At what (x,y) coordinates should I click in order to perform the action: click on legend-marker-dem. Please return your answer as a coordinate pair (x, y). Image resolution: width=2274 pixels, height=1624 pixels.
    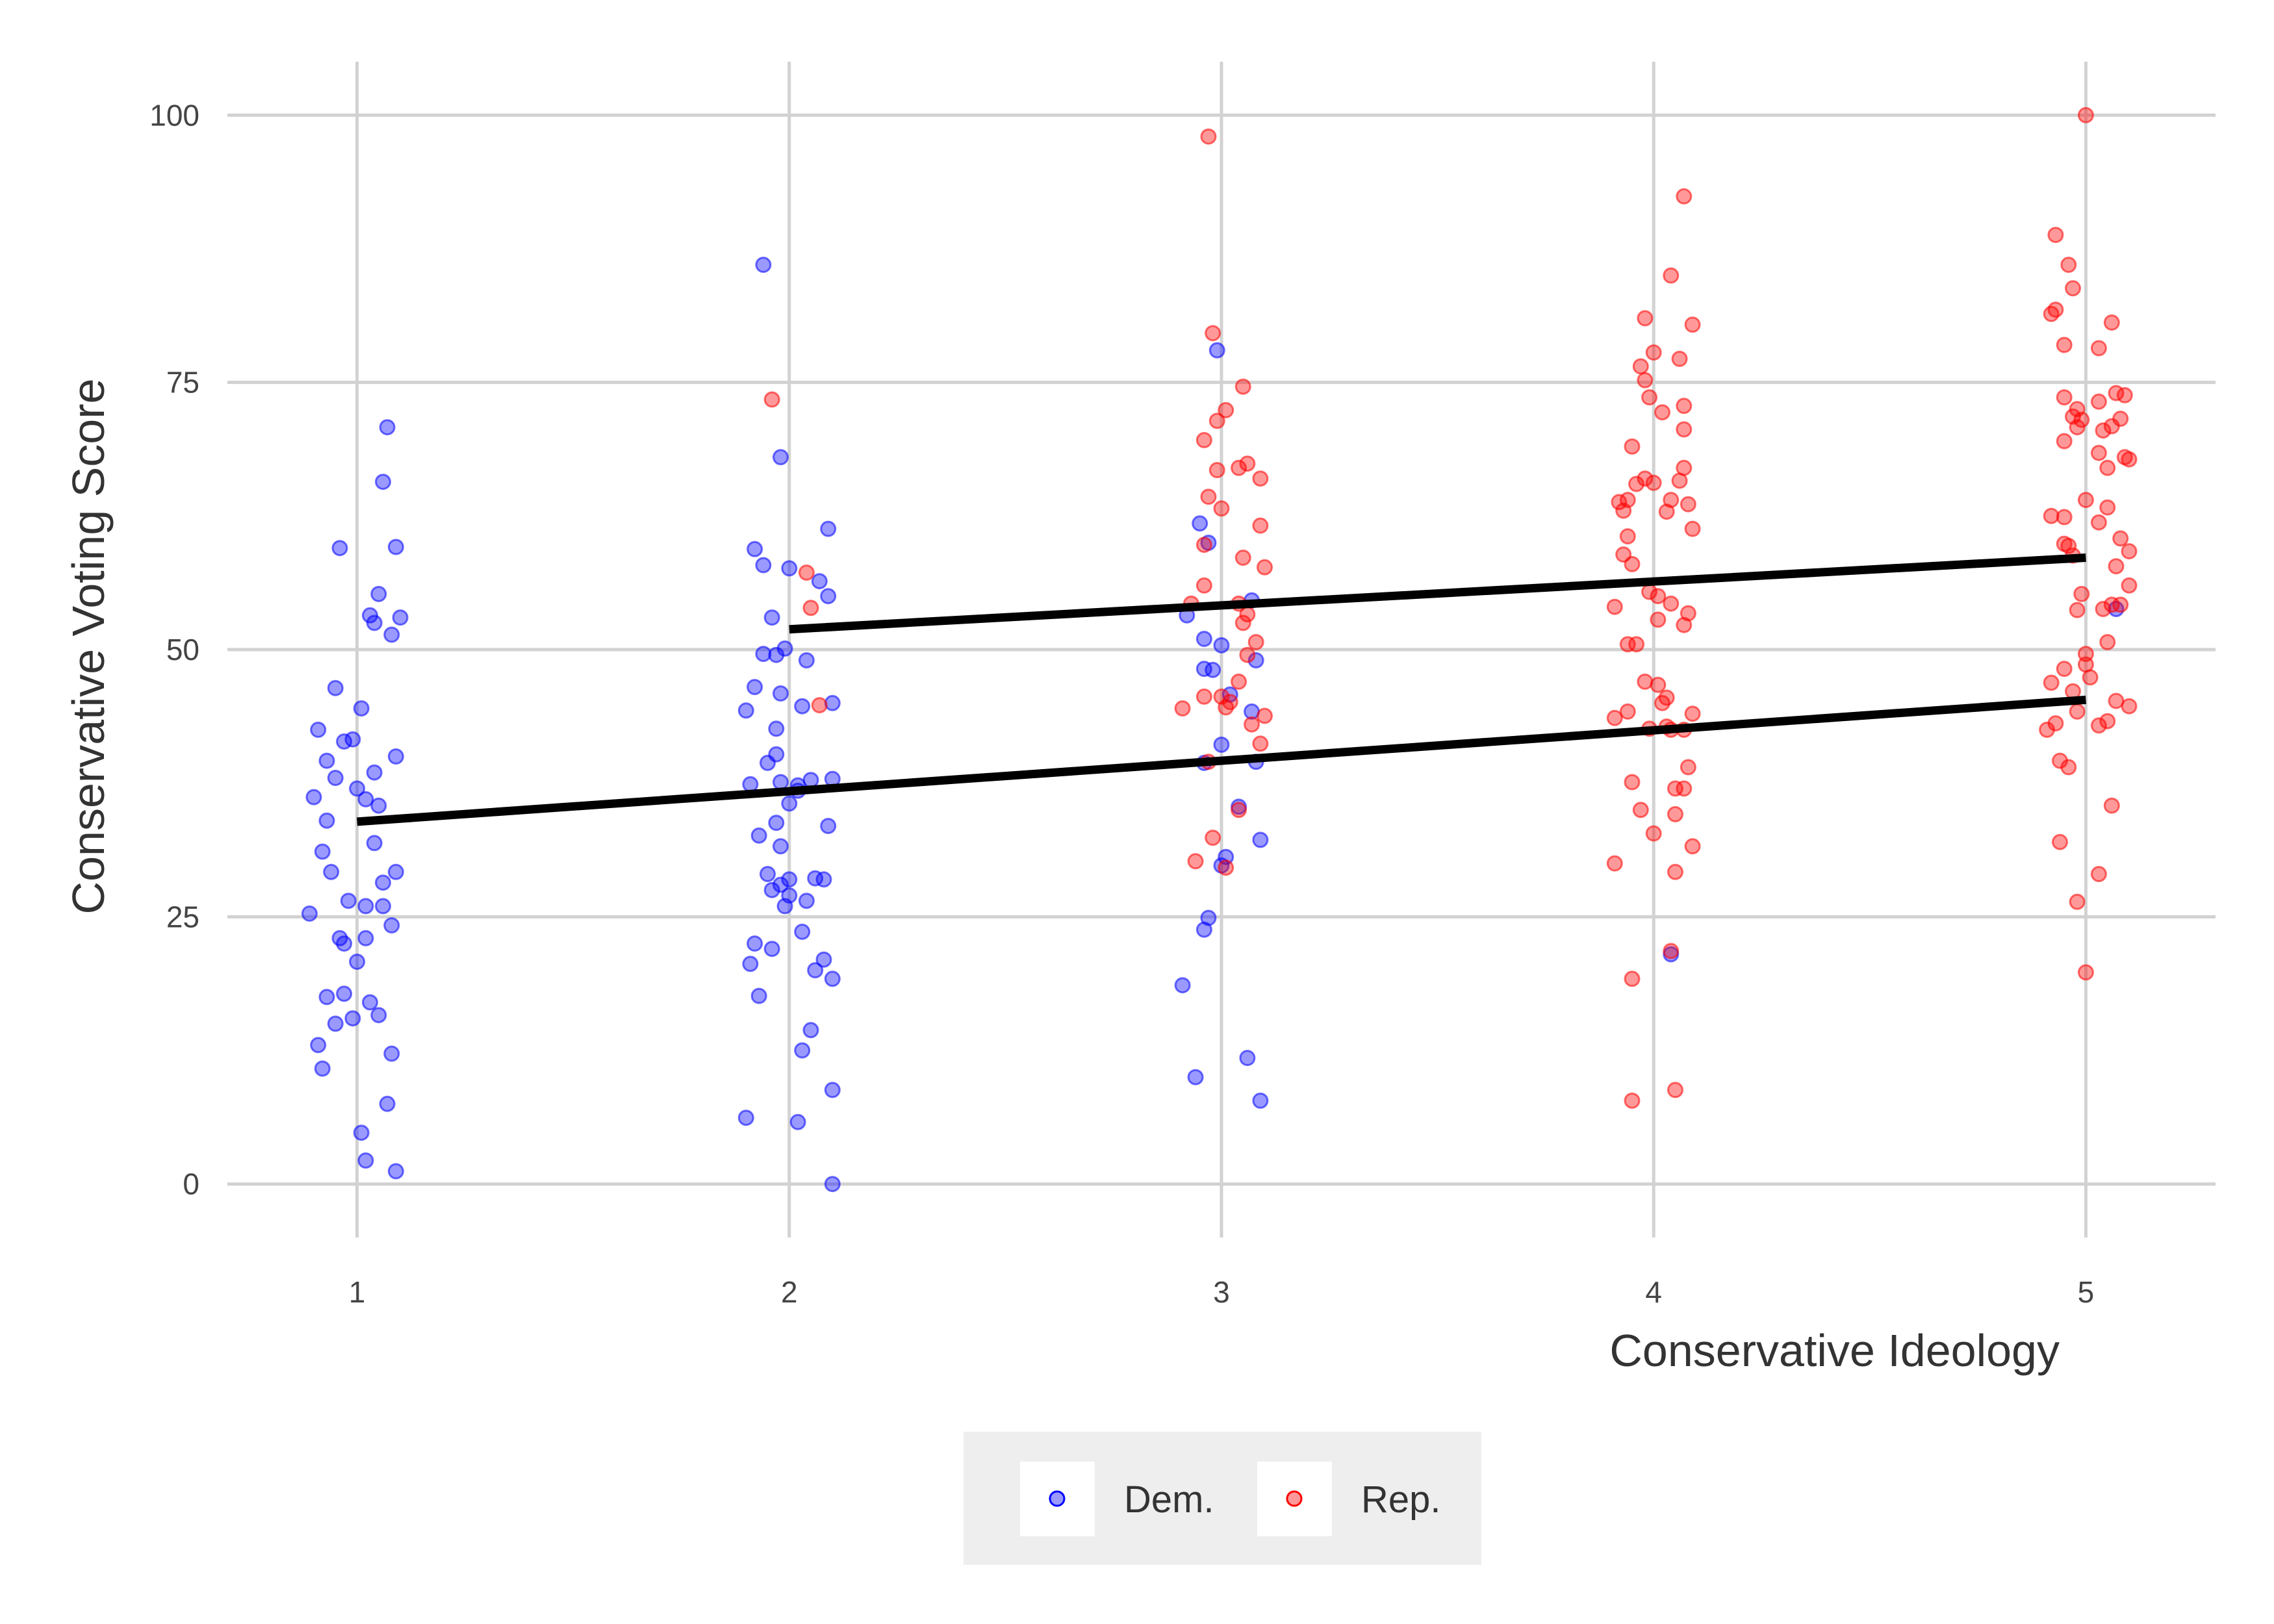
    Looking at the image, I should click on (1057, 1498).